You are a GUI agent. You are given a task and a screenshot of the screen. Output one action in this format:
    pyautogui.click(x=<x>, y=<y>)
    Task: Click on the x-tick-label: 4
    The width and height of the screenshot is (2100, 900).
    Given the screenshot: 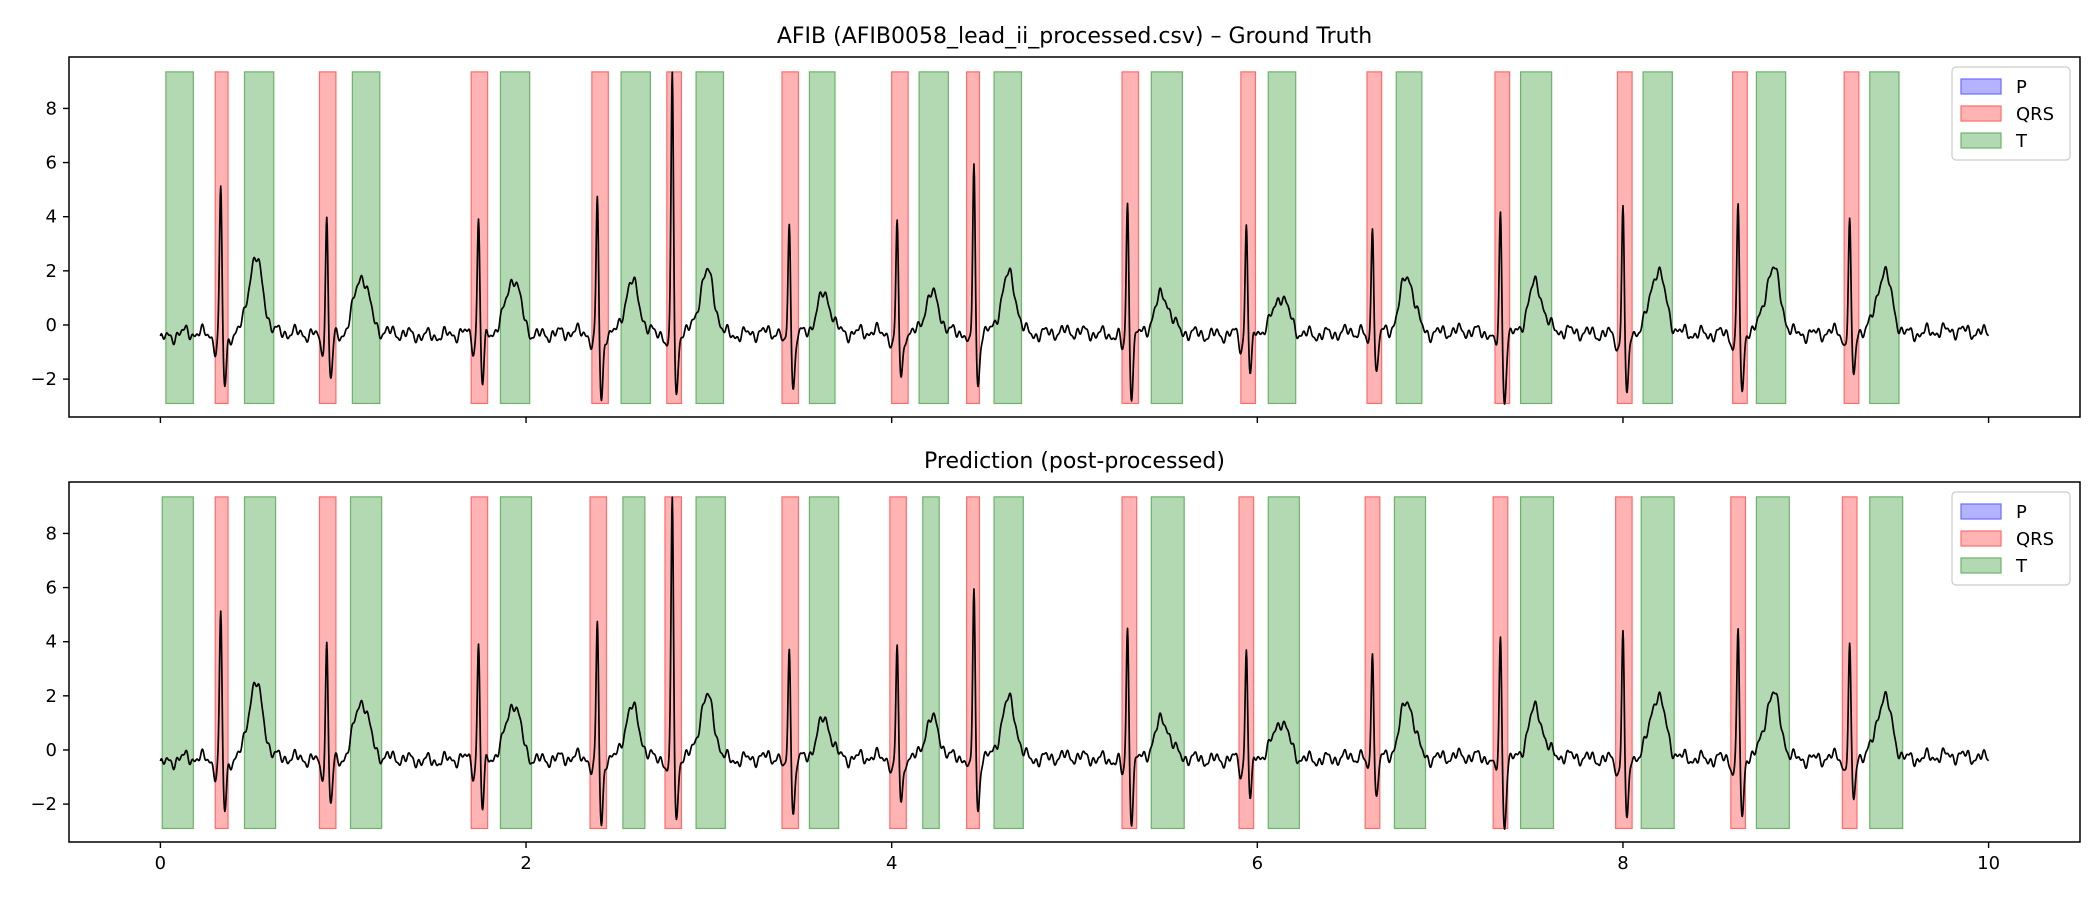 What is the action you would take?
    pyautogui.click(x=891, y=863)
    